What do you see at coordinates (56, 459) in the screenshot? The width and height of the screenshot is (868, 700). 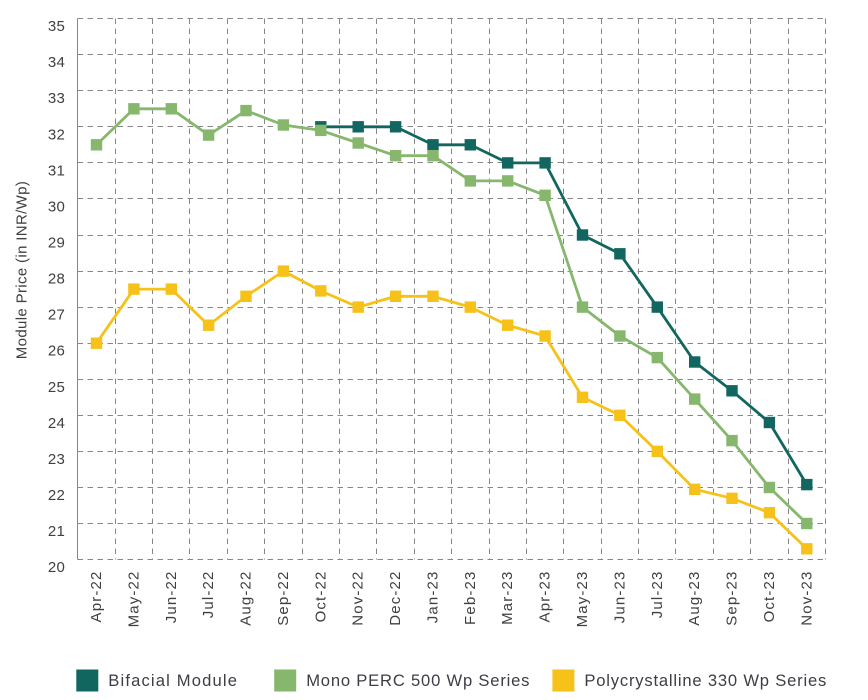 I see `svg-text: 23` at bounding box center [56, 459].